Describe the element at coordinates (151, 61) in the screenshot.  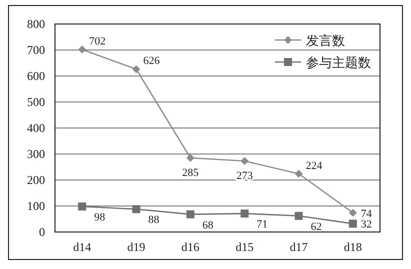
I see `data-label: 626` at that location.